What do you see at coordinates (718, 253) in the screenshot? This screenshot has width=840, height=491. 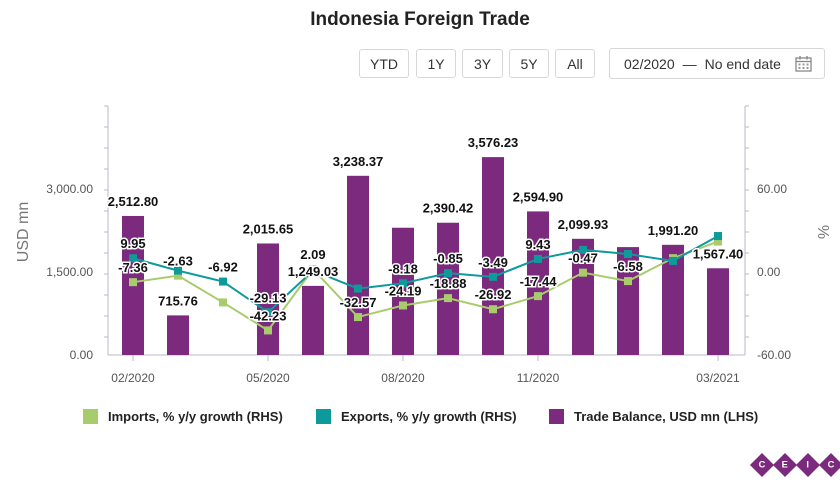 I see `data-label-trade-balance: 1,567.40` at bounding box center [718, 253].